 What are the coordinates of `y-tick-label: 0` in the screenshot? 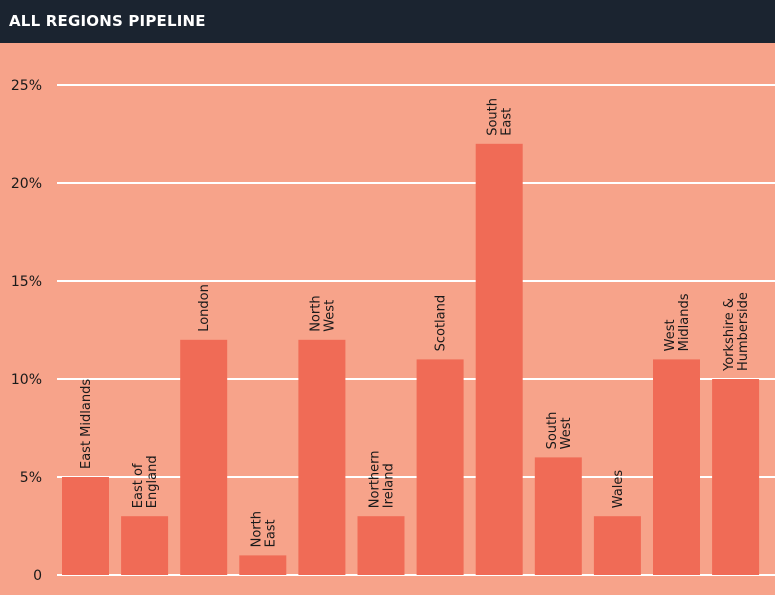 It's located at (37, 576).